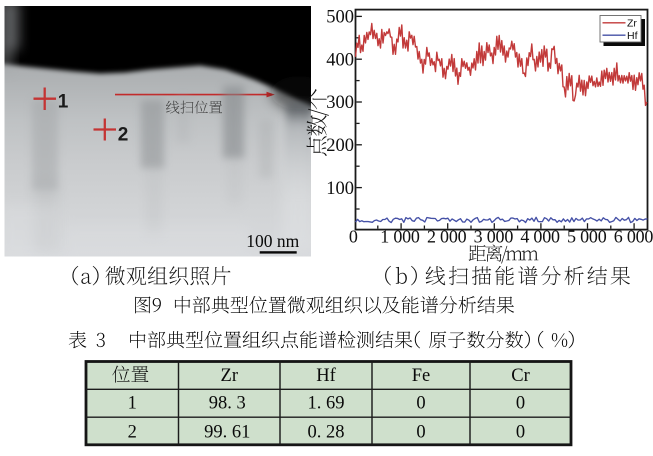 This screenshot has height=456, width=653. I want to click on svg-text: 1 000, so click(400, 237).